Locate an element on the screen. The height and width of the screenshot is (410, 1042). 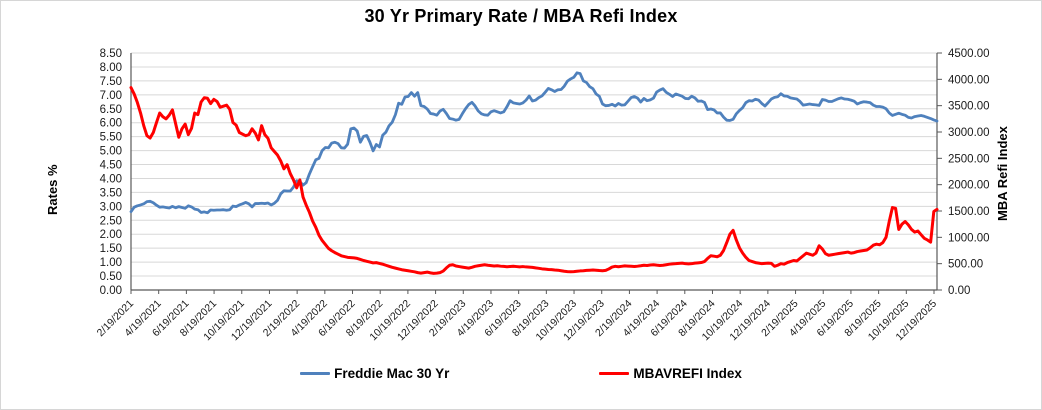
mbavrefi-line-swatch is located at coordinates (614, 373).